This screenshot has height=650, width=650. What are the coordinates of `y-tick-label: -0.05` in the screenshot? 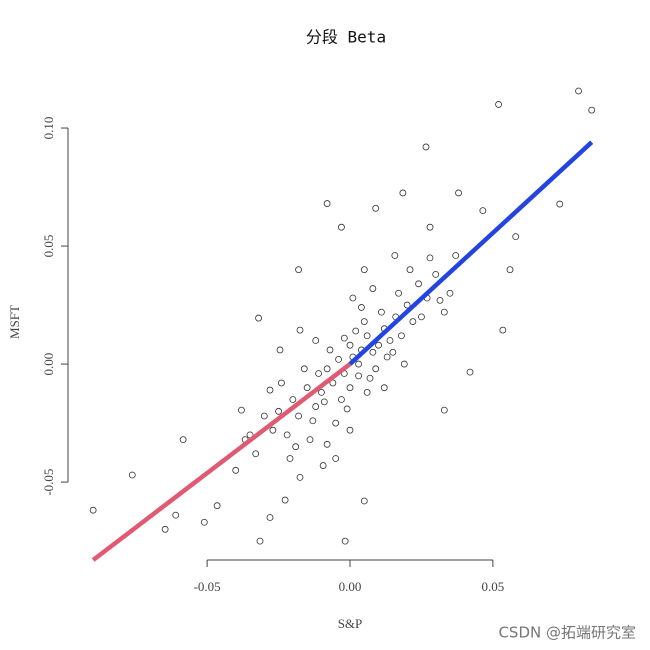 It's located at (48, 482).